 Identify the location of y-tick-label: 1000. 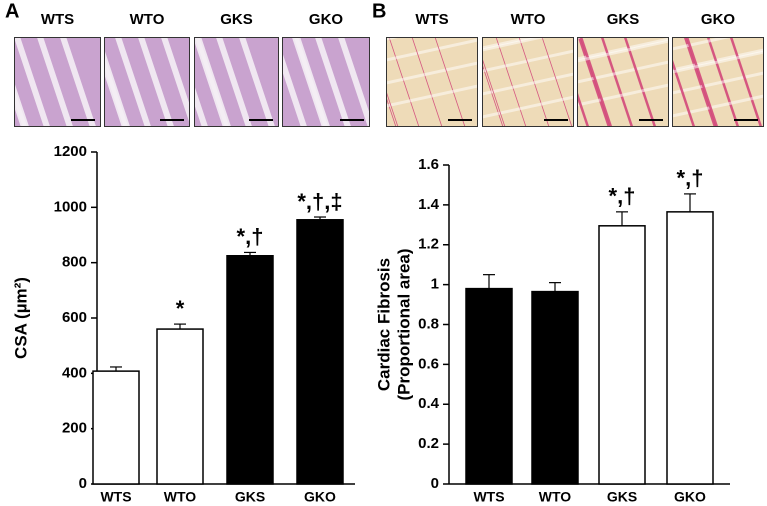
(70, 206).